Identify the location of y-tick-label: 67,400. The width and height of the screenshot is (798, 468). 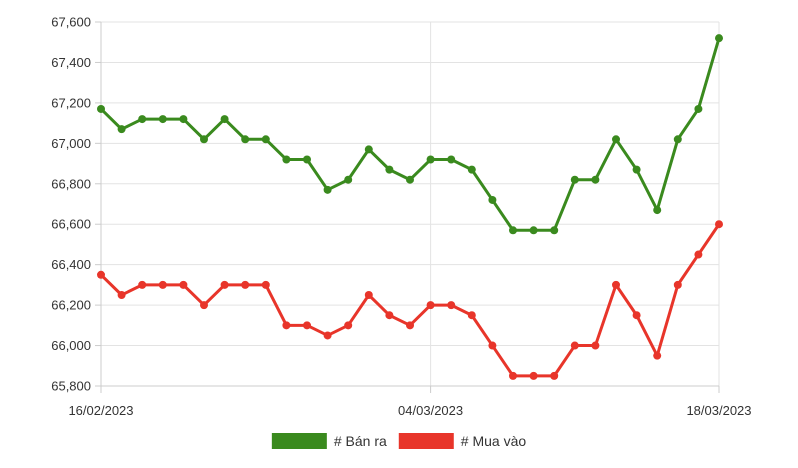
(71, 62).